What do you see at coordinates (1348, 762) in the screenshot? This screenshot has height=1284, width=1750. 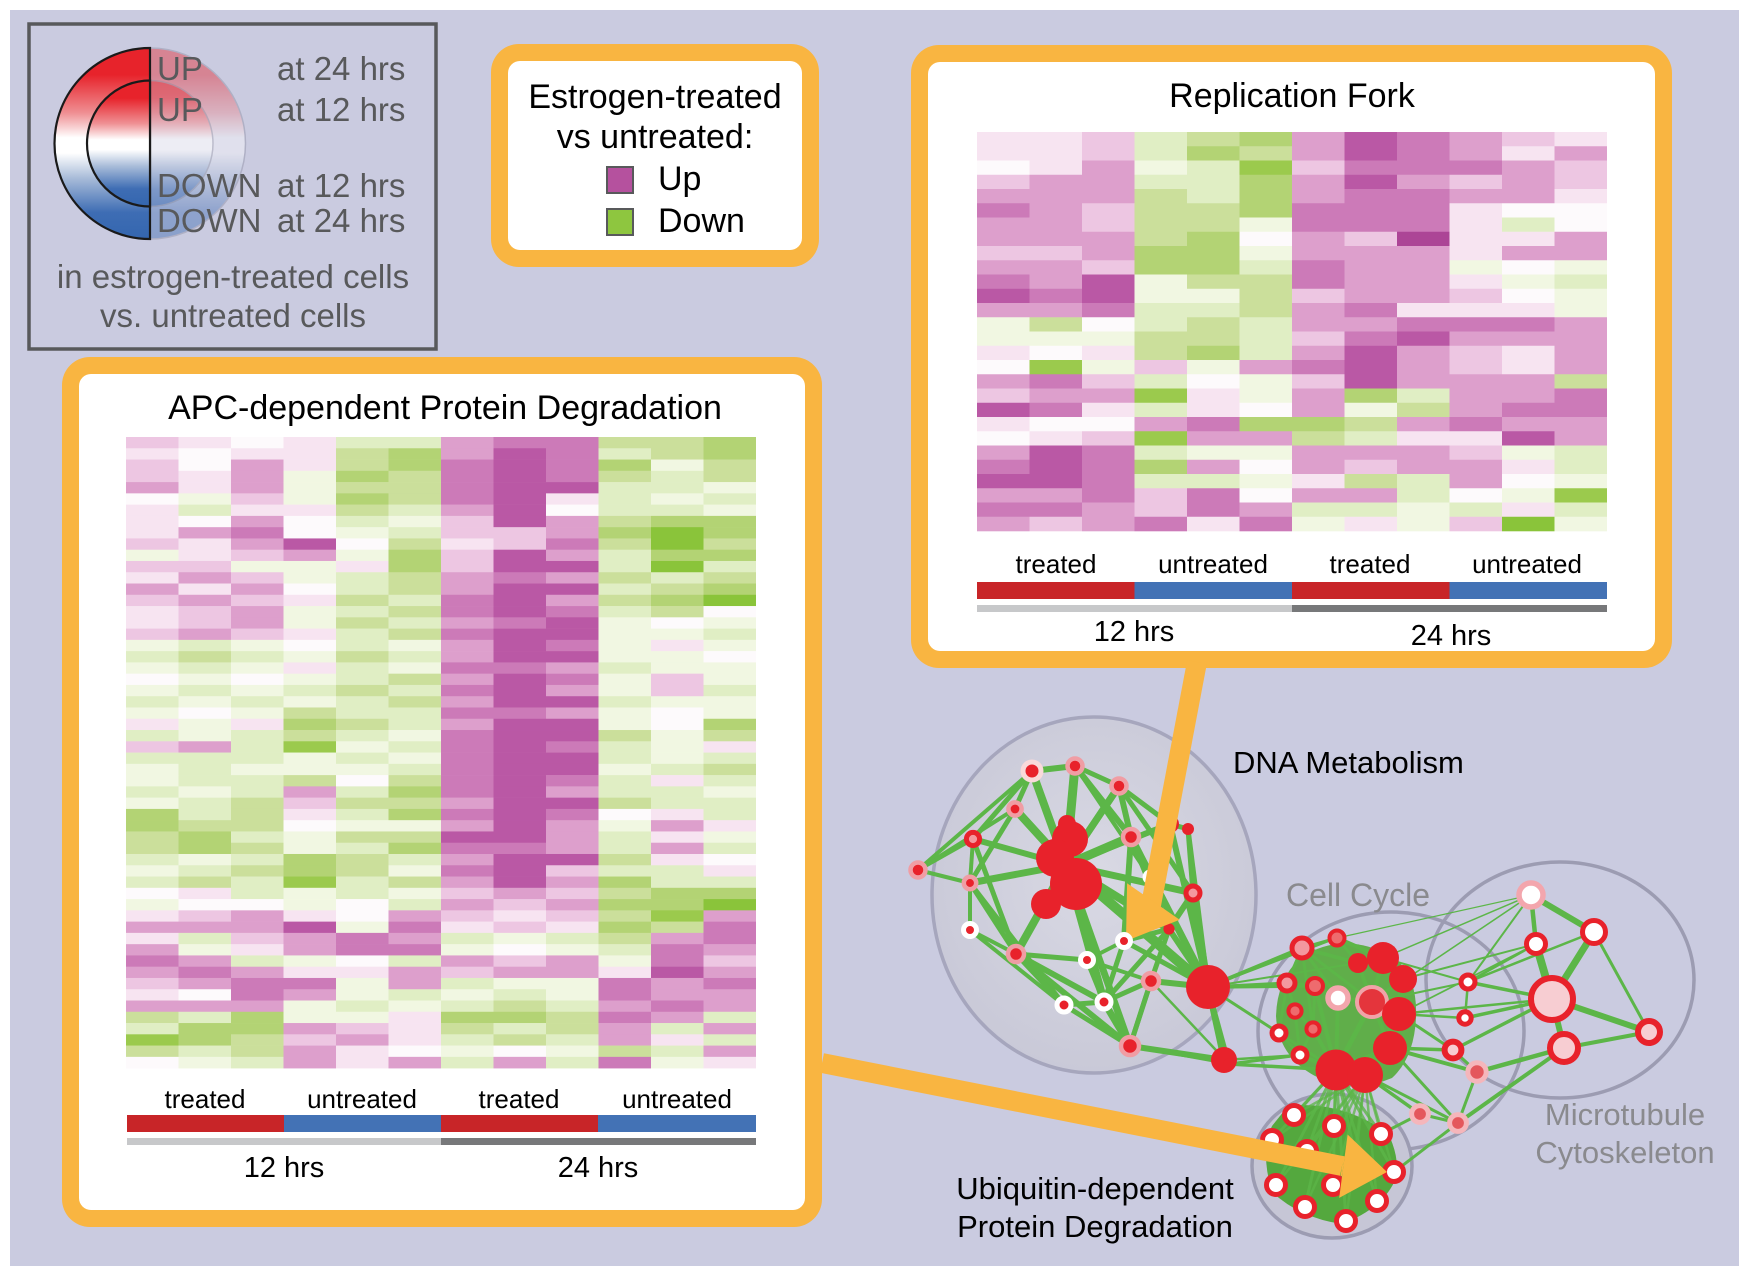 I see `svg-text: DNA Metabolism` at bounding box center [1348, 762].